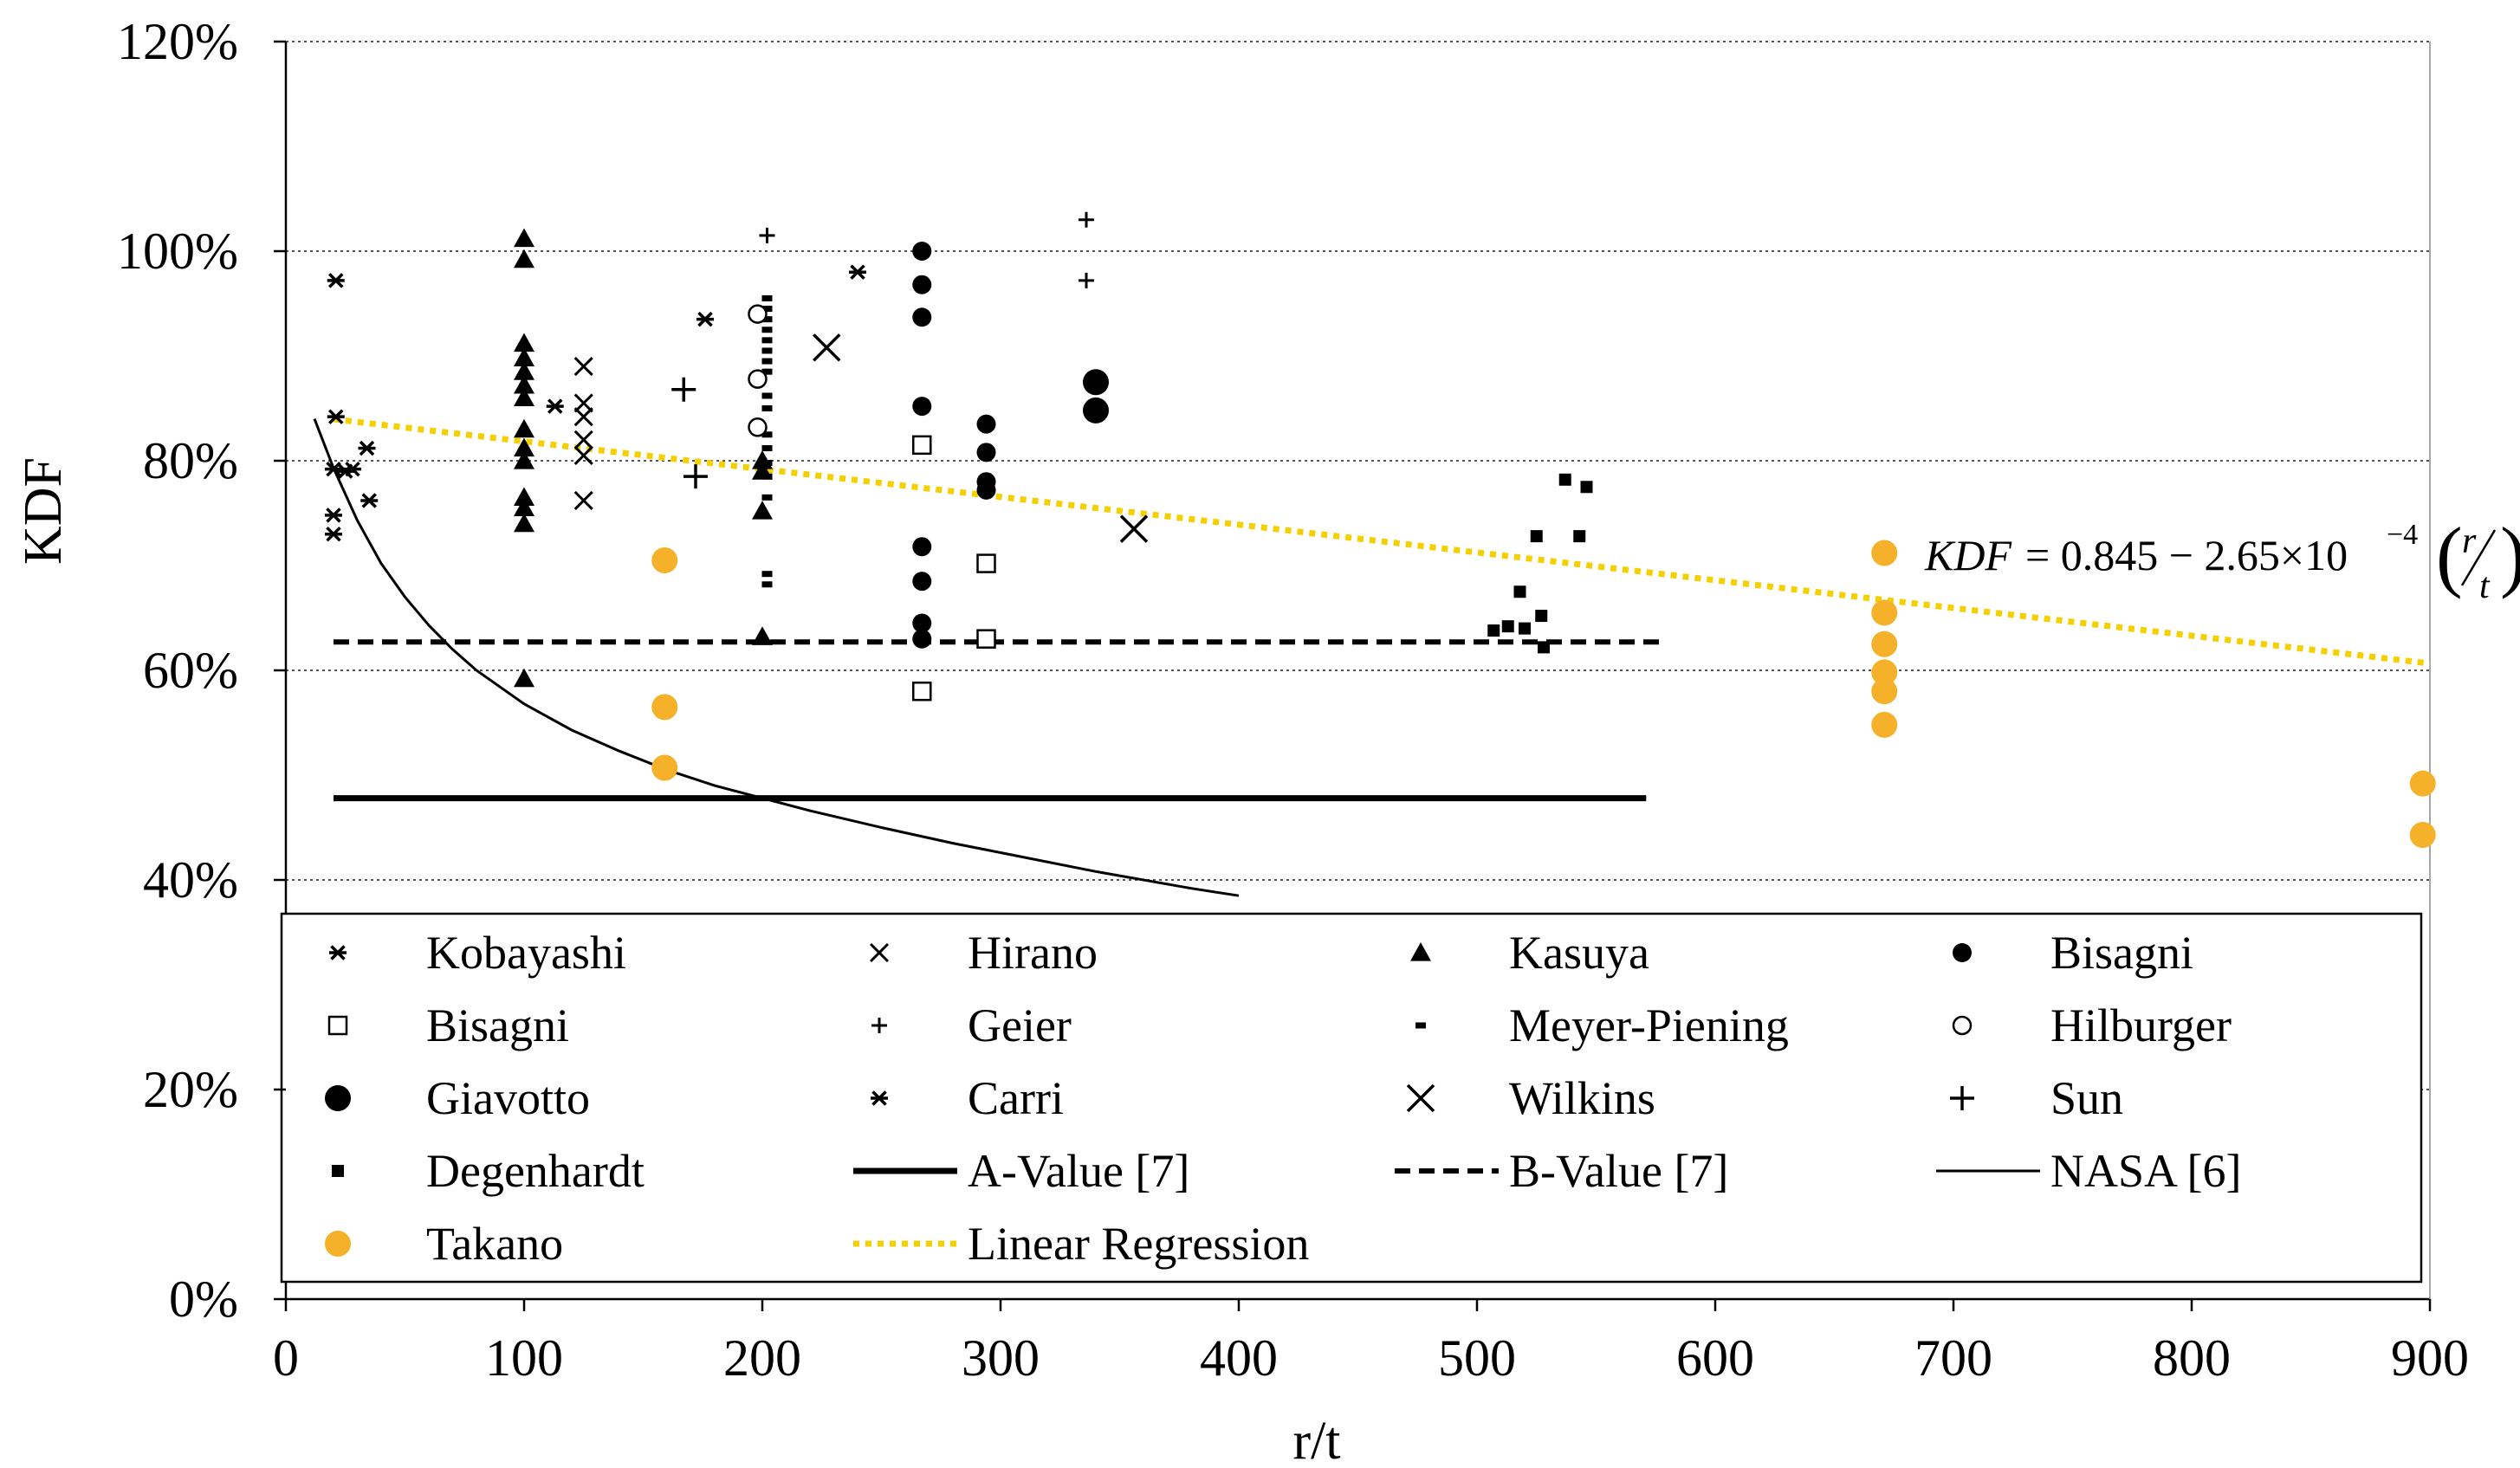  Describe the element at coordinates (1033, 953) in the screenshot. I see `legend-label-hirano: Hirano` at that location.